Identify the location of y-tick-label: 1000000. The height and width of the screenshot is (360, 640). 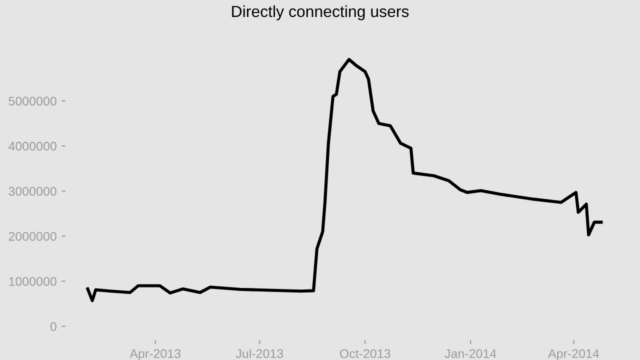
(32, 281).